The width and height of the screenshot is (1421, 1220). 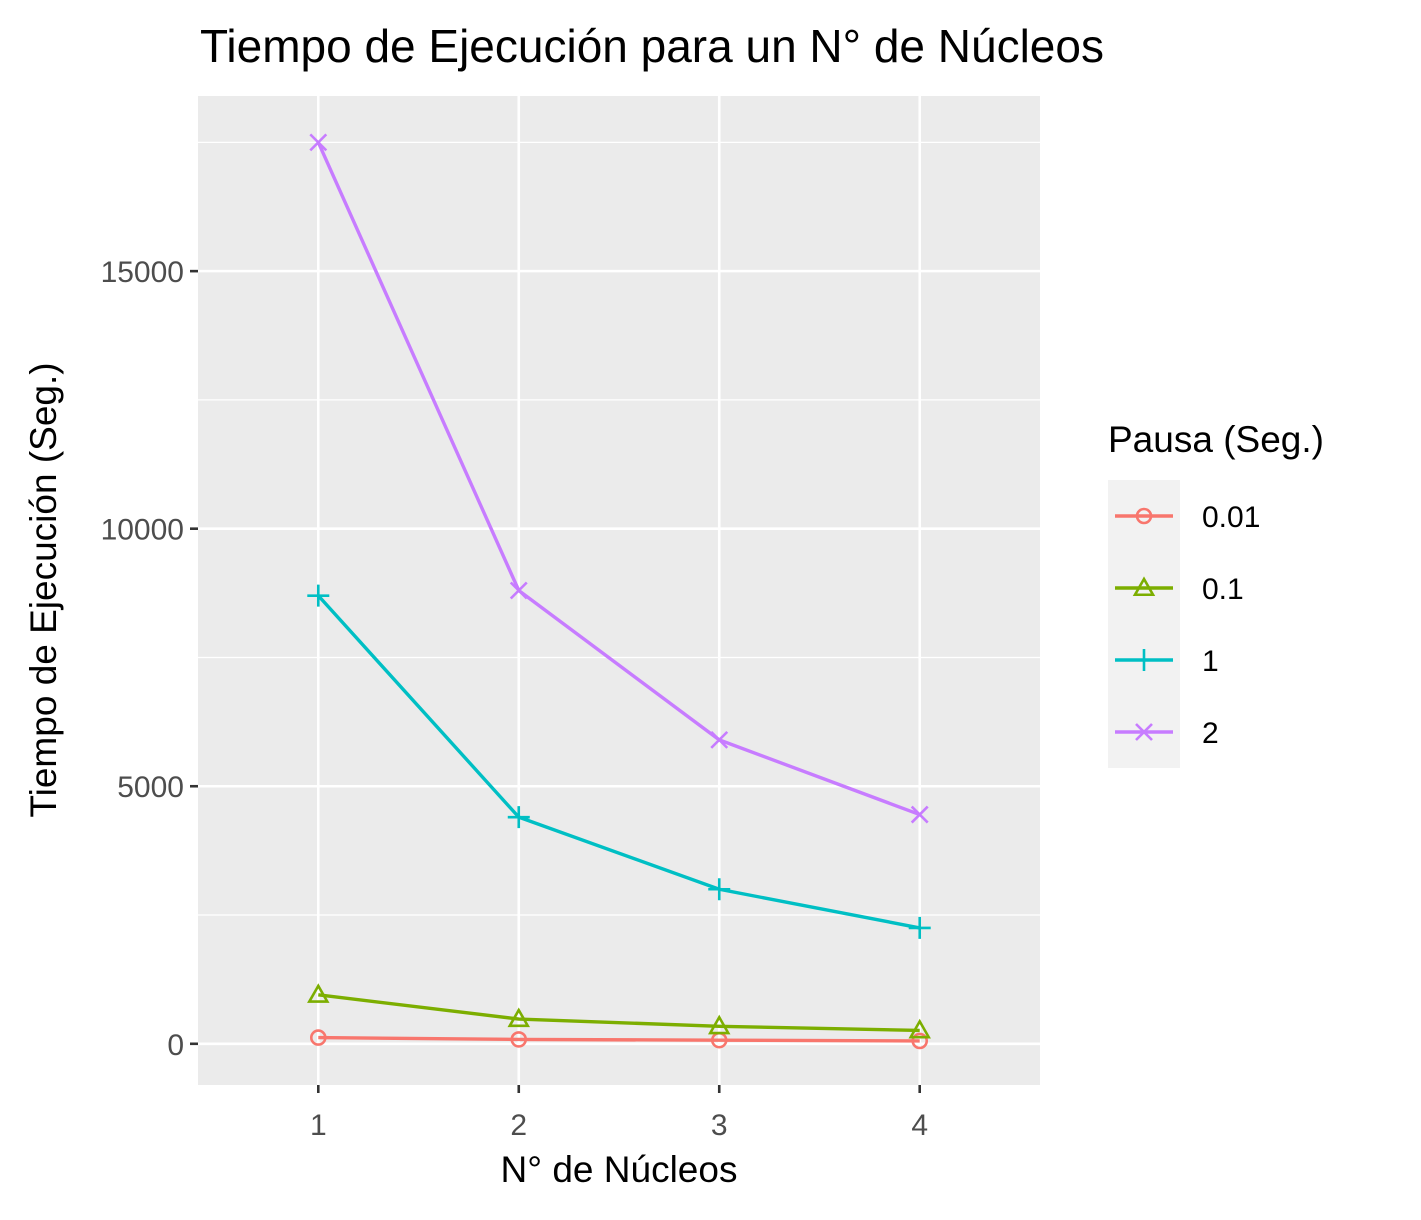 I want to click on legend: Pausa (Seg.) 0.01 0.1 1 2, so click(x=1216, y=593).